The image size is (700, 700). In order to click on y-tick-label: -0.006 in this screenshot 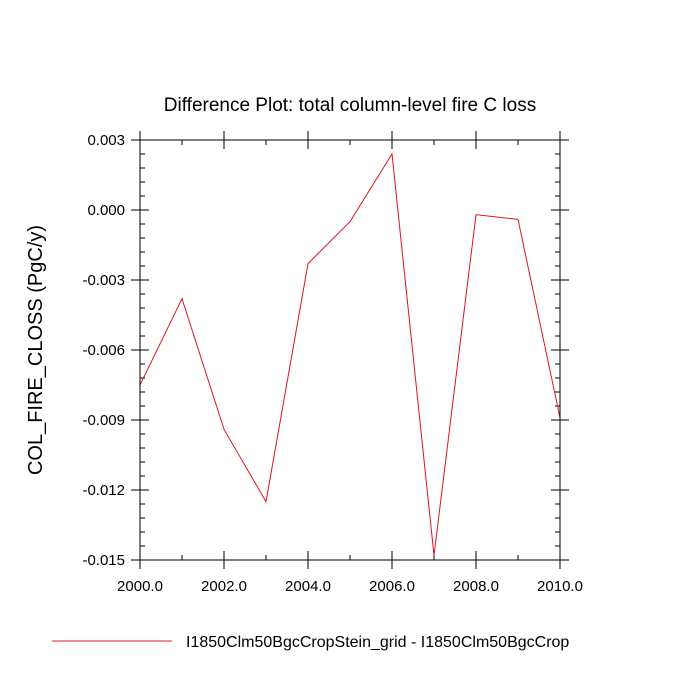, I will do `click(103, 350)`.